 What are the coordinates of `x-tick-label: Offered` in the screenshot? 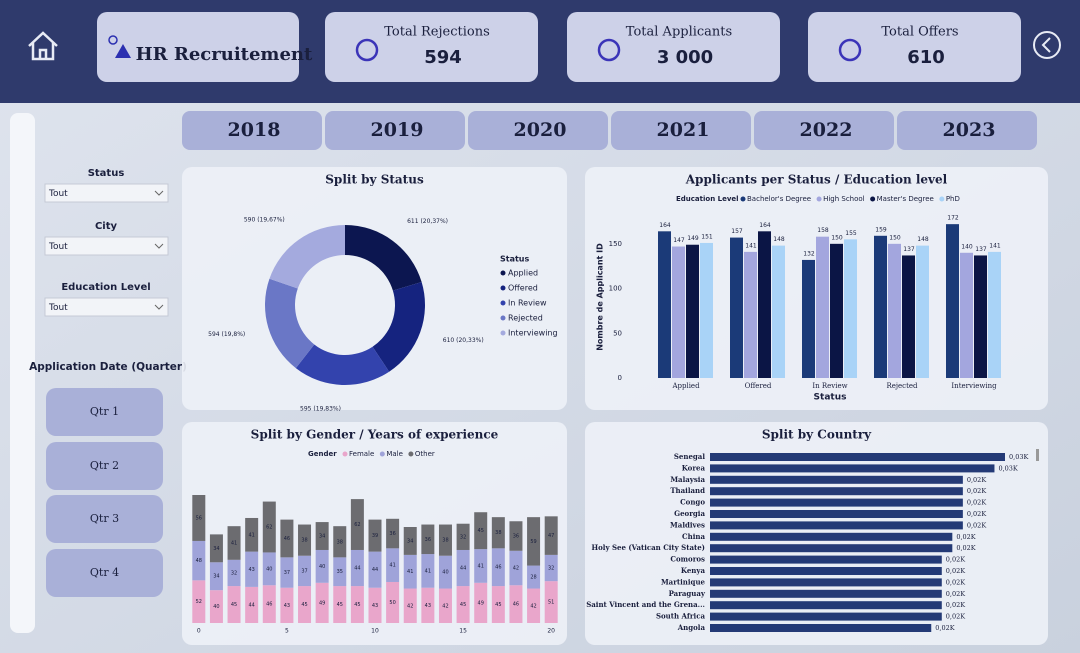 It's located at (758, 386).